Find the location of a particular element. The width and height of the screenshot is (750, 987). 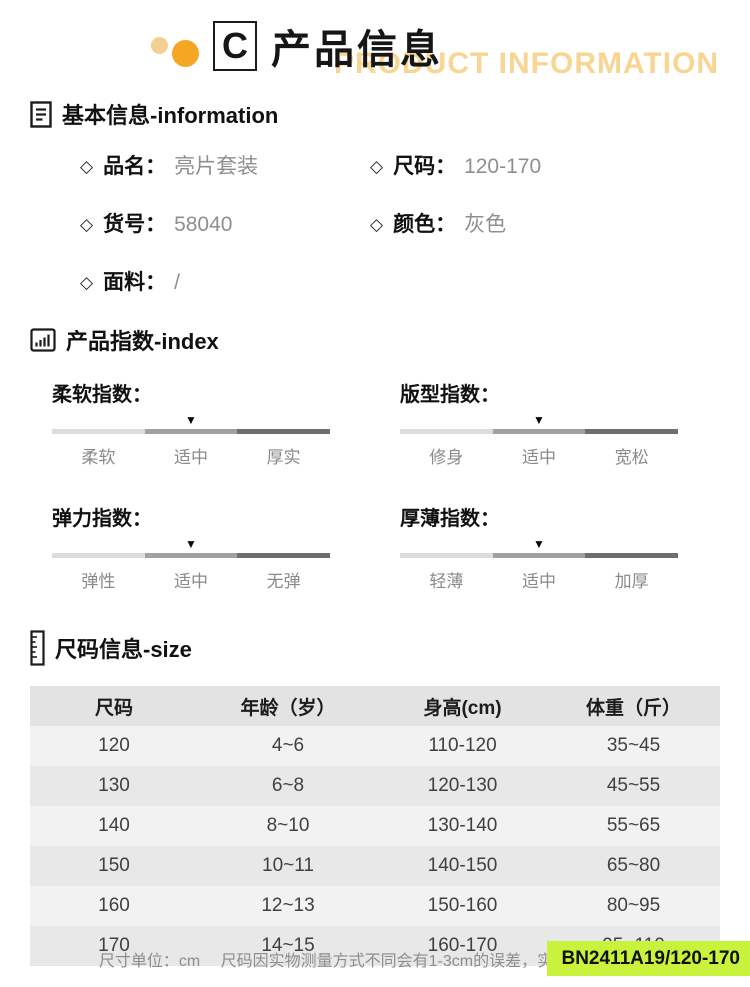

table-cell: 150 is located at coordinates (114, 865).